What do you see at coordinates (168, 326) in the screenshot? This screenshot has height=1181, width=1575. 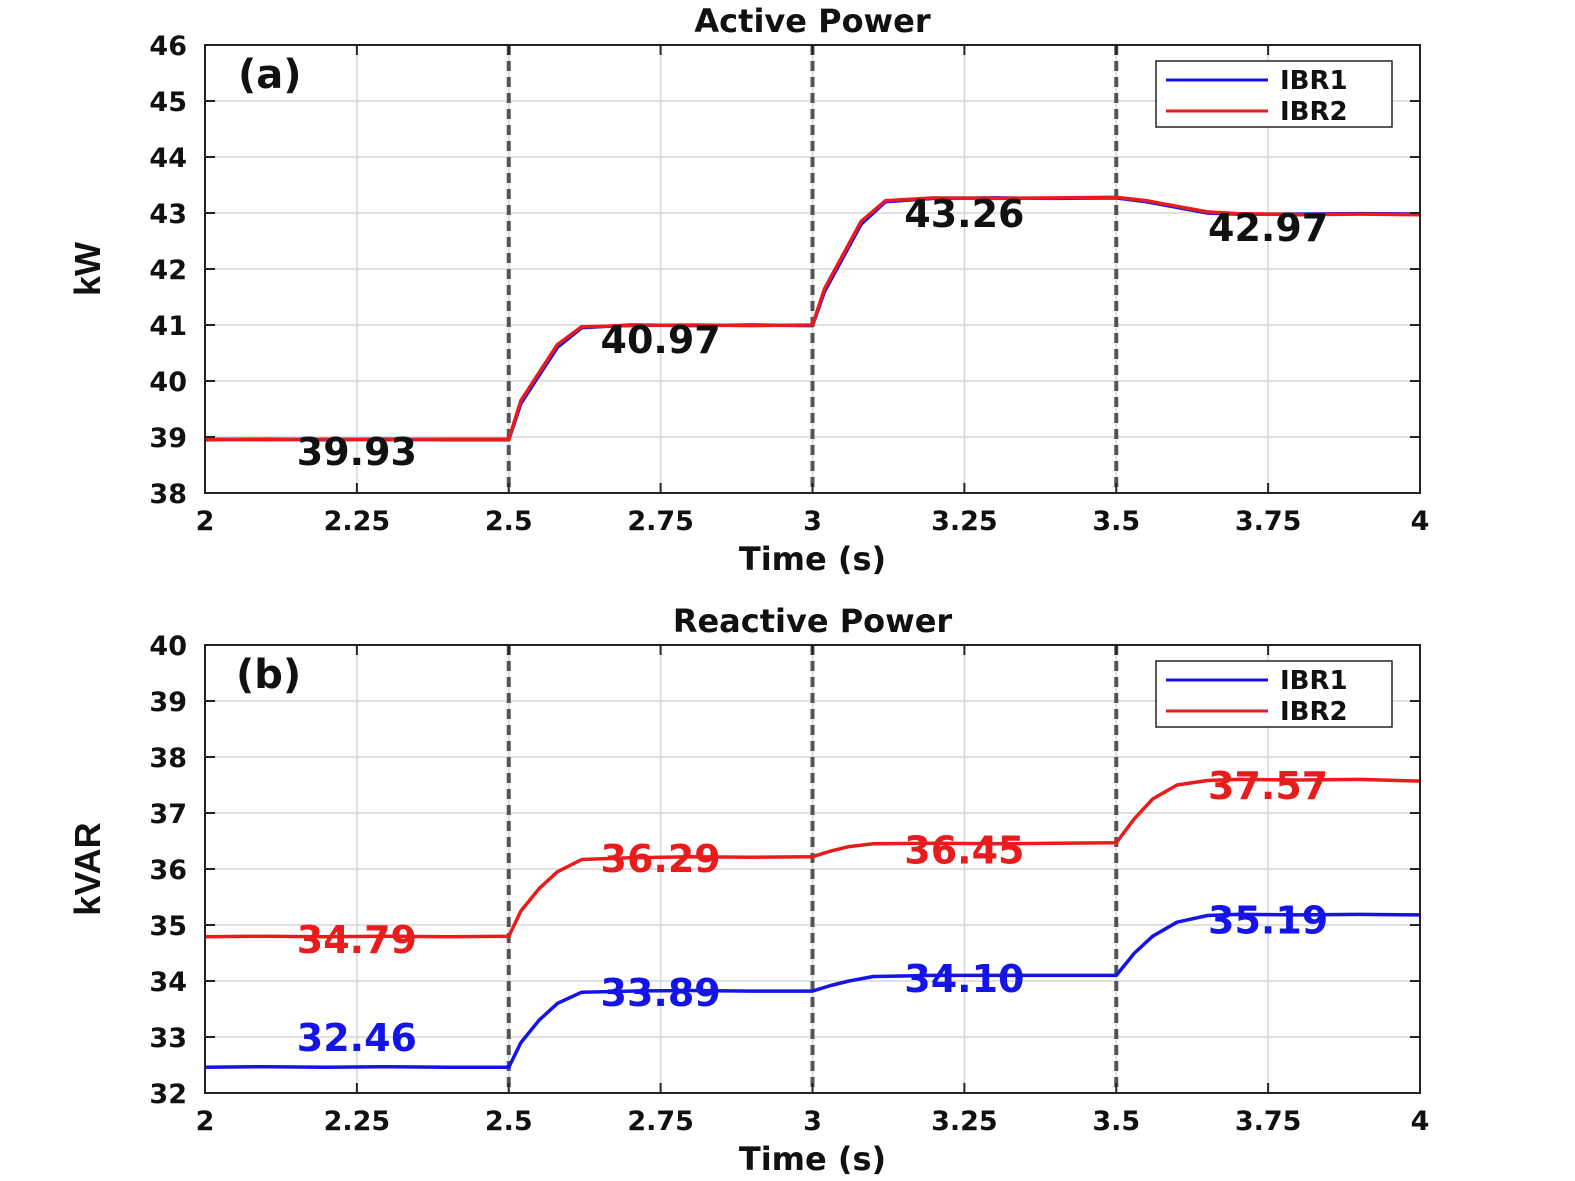 I see `y-tick-label: 41` at bounding box center [168, 326].